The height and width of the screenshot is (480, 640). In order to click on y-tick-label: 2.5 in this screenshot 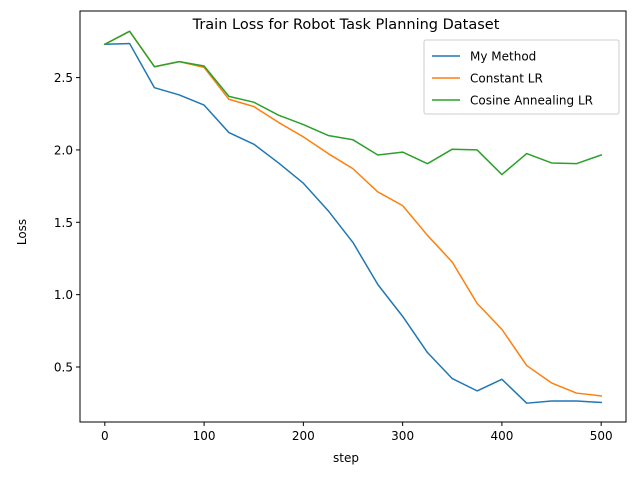, I will do `click(63, 78)`.